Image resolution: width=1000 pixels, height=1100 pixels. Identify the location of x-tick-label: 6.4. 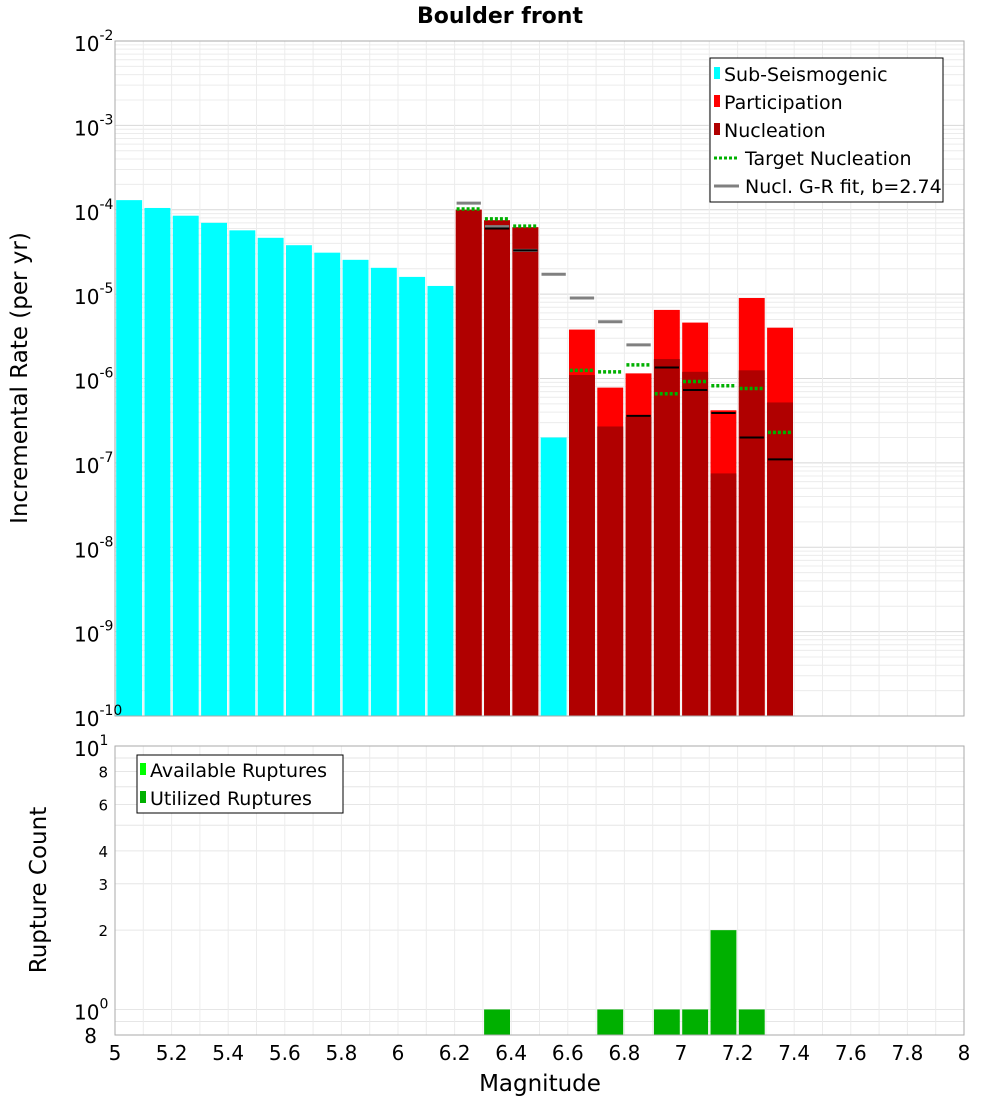
(511, 1053).